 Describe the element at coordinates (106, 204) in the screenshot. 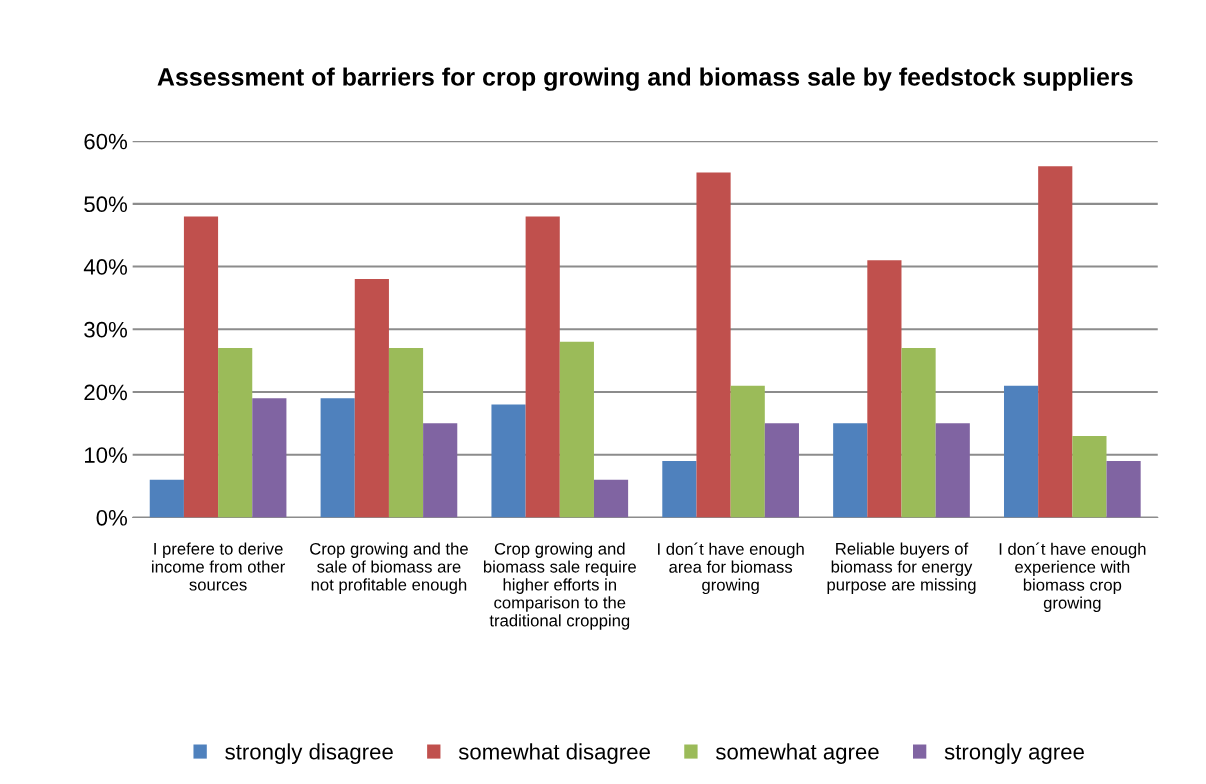

I see `y-tick-label: 50%` at that location.